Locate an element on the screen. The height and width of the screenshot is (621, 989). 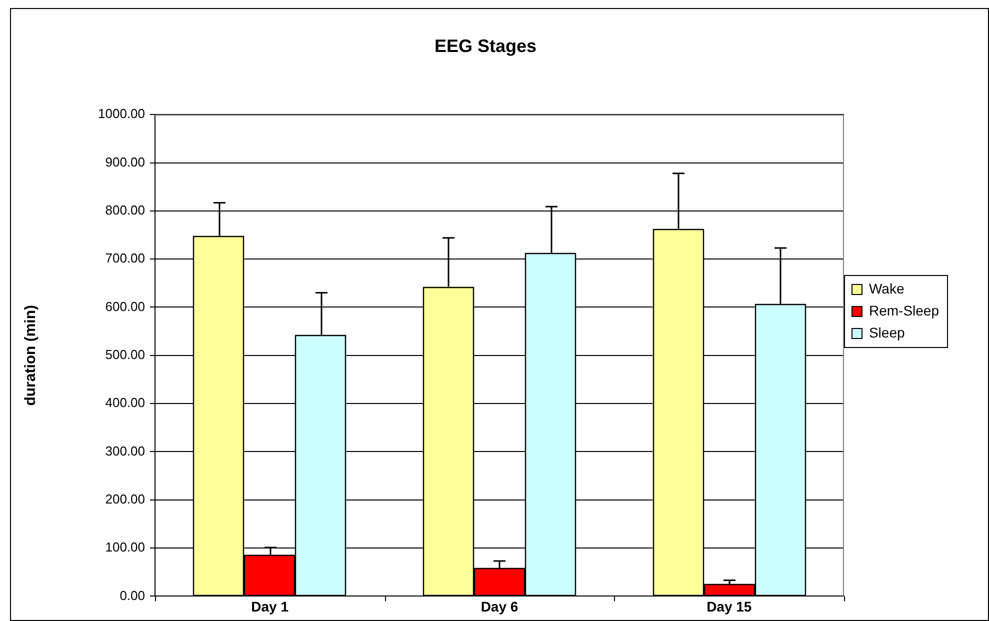
y-tick-label: 300.00 is located at coordinates (125, 450).